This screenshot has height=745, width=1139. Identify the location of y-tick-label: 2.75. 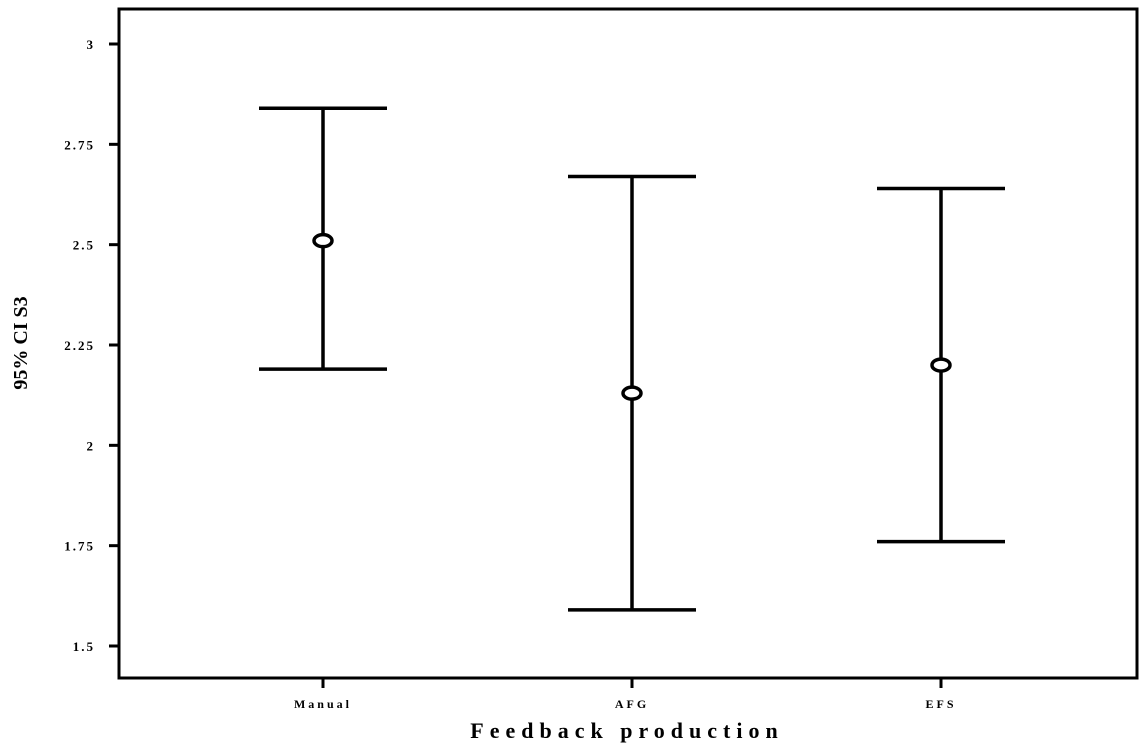
(79, 144).